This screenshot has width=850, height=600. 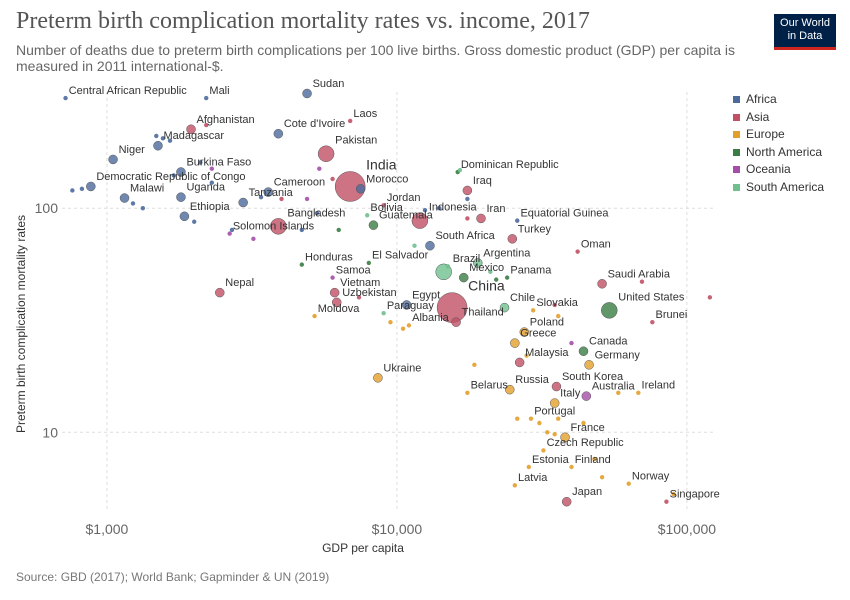 What do you see at coordinates (778, 189) in the screenshot?
I see `legend-item: South America` at bounding box center [778, 189].